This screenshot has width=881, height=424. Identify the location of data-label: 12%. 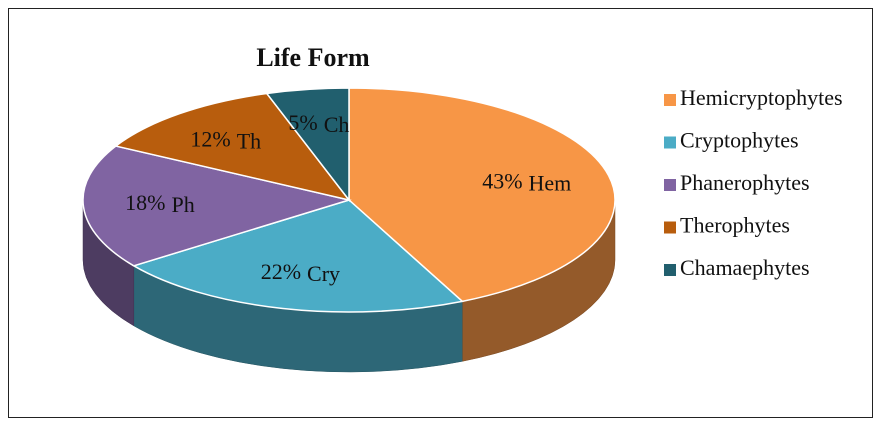
(210, 138).